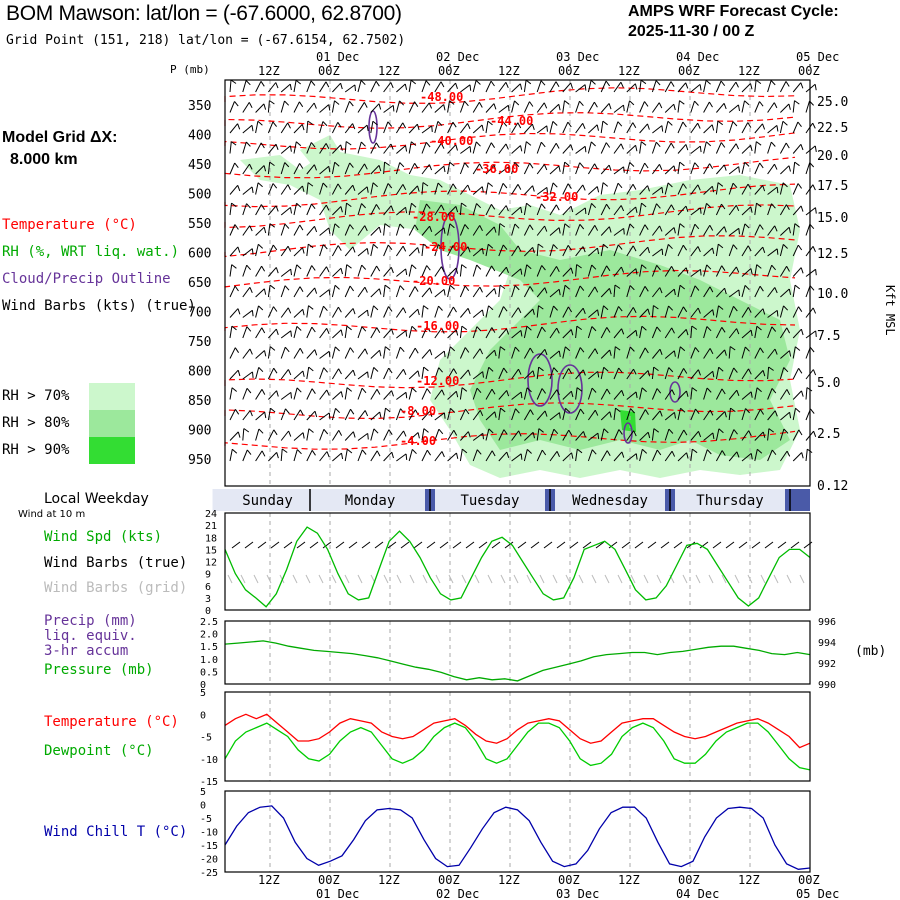 This screenshot has height=900, width=900. What do you see at coordinates (418, 441) in the screenshot?
I see `temp-label-11: -4.00` at bounding box center [418, 441].